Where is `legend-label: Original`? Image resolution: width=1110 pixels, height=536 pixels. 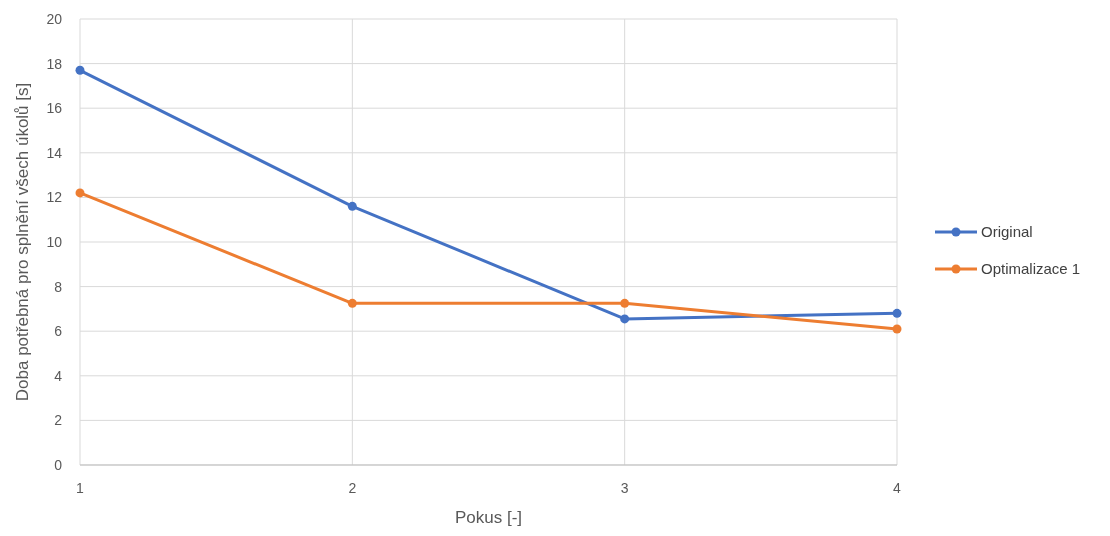
legend-label: Original is located at coordinates (1007, 232).